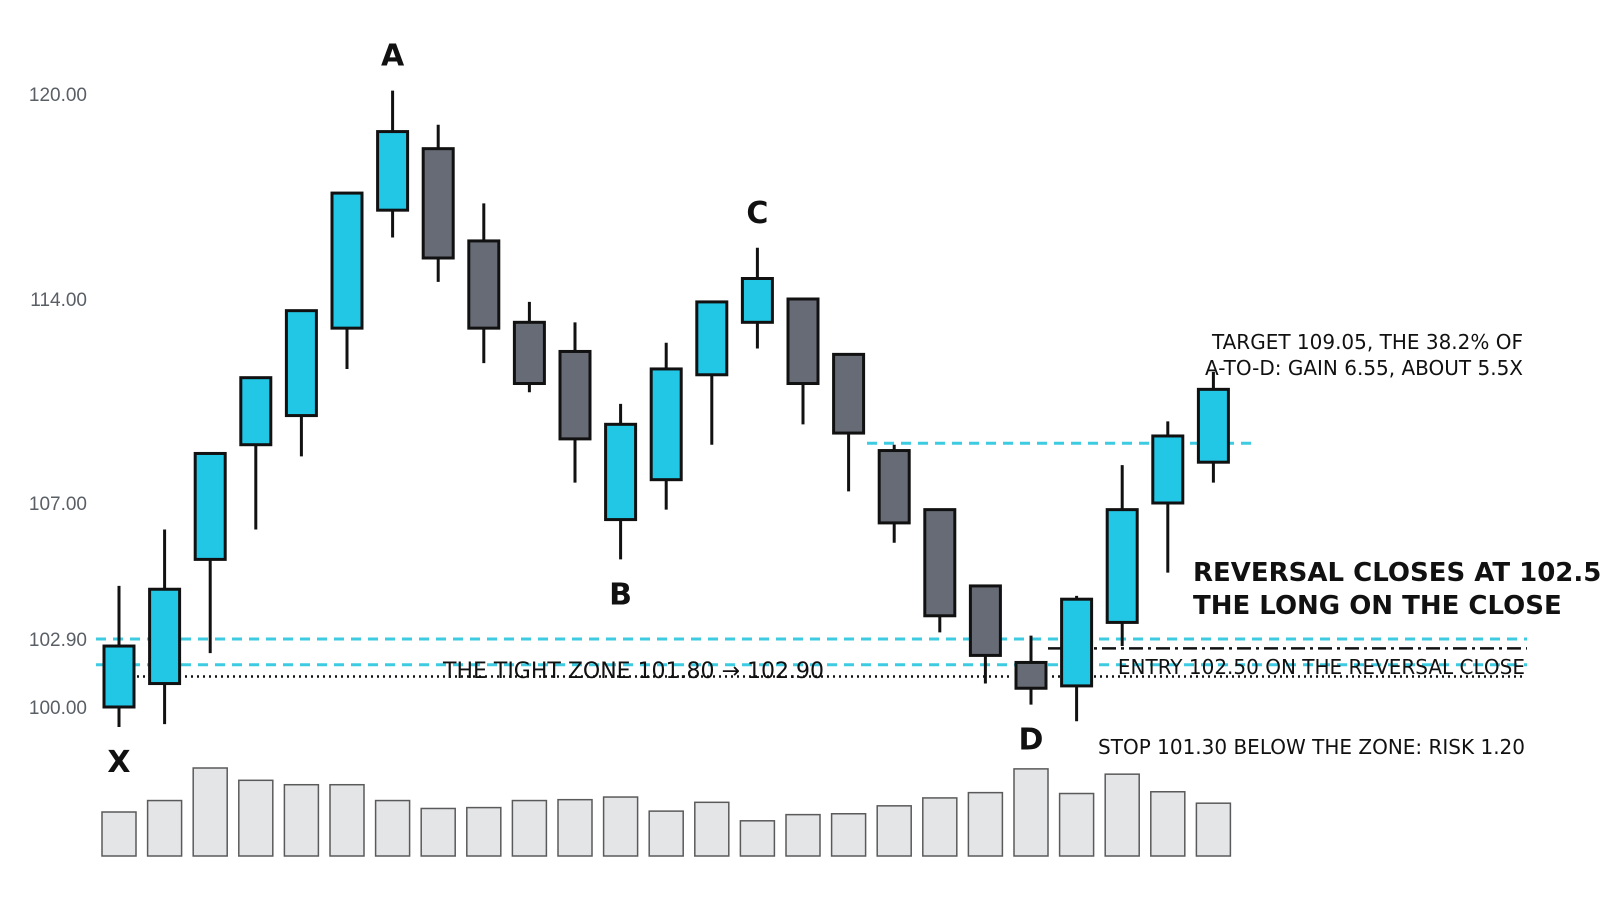  I want to click on y-tick-label: 107.00, so click(58, 504).